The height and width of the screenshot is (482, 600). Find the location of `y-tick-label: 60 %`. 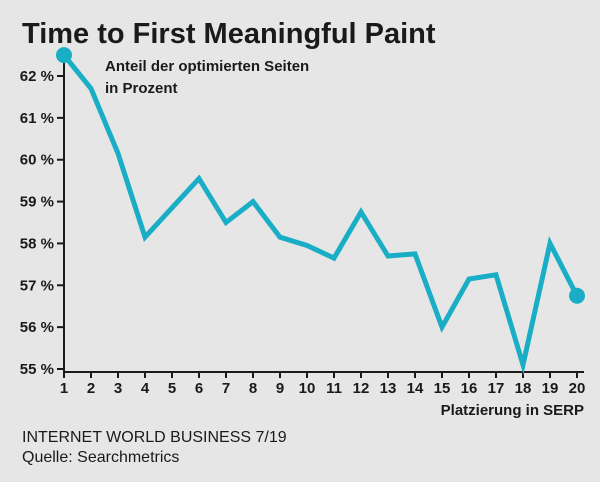

y-tick-label: 60 % is located at coordinates (37, 160).